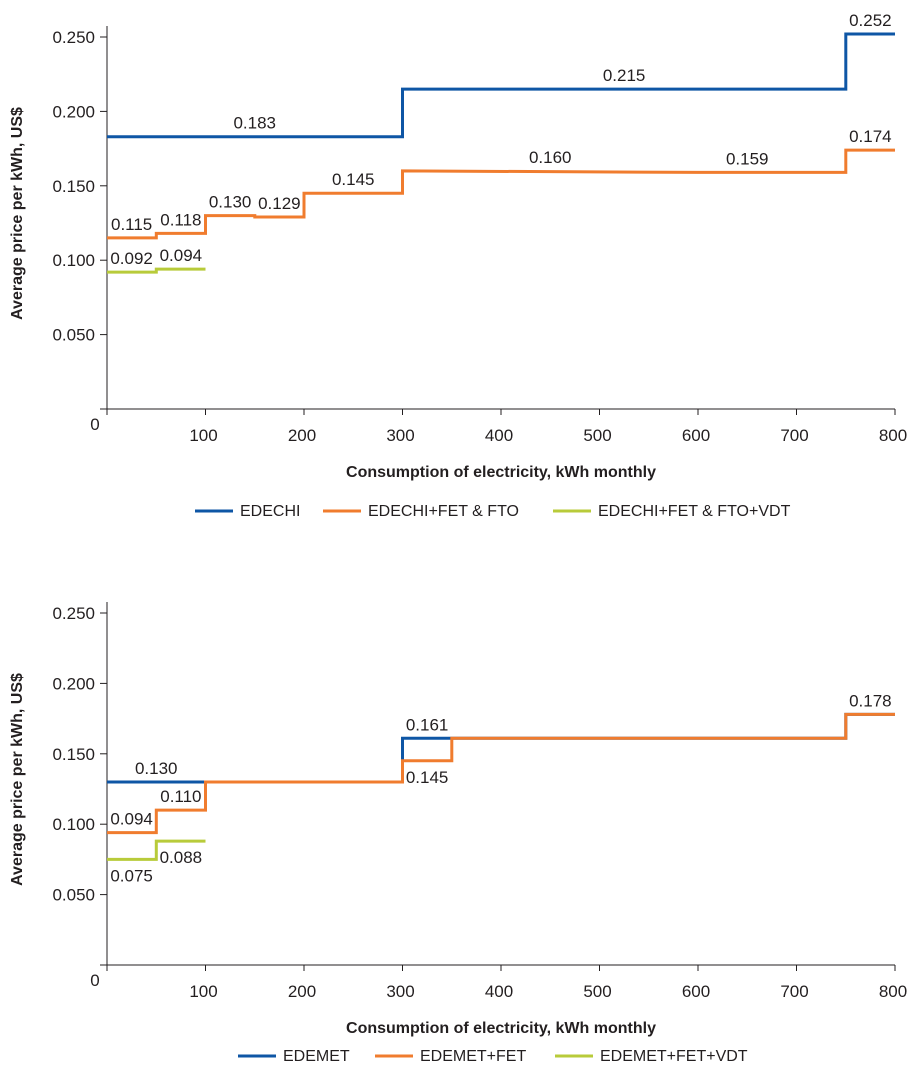 The image size is (915, 1086). What do you see at coordinates (427, 724) in the screenshot?
I see `data-label: 0.161` at bounding box center [427, 724].